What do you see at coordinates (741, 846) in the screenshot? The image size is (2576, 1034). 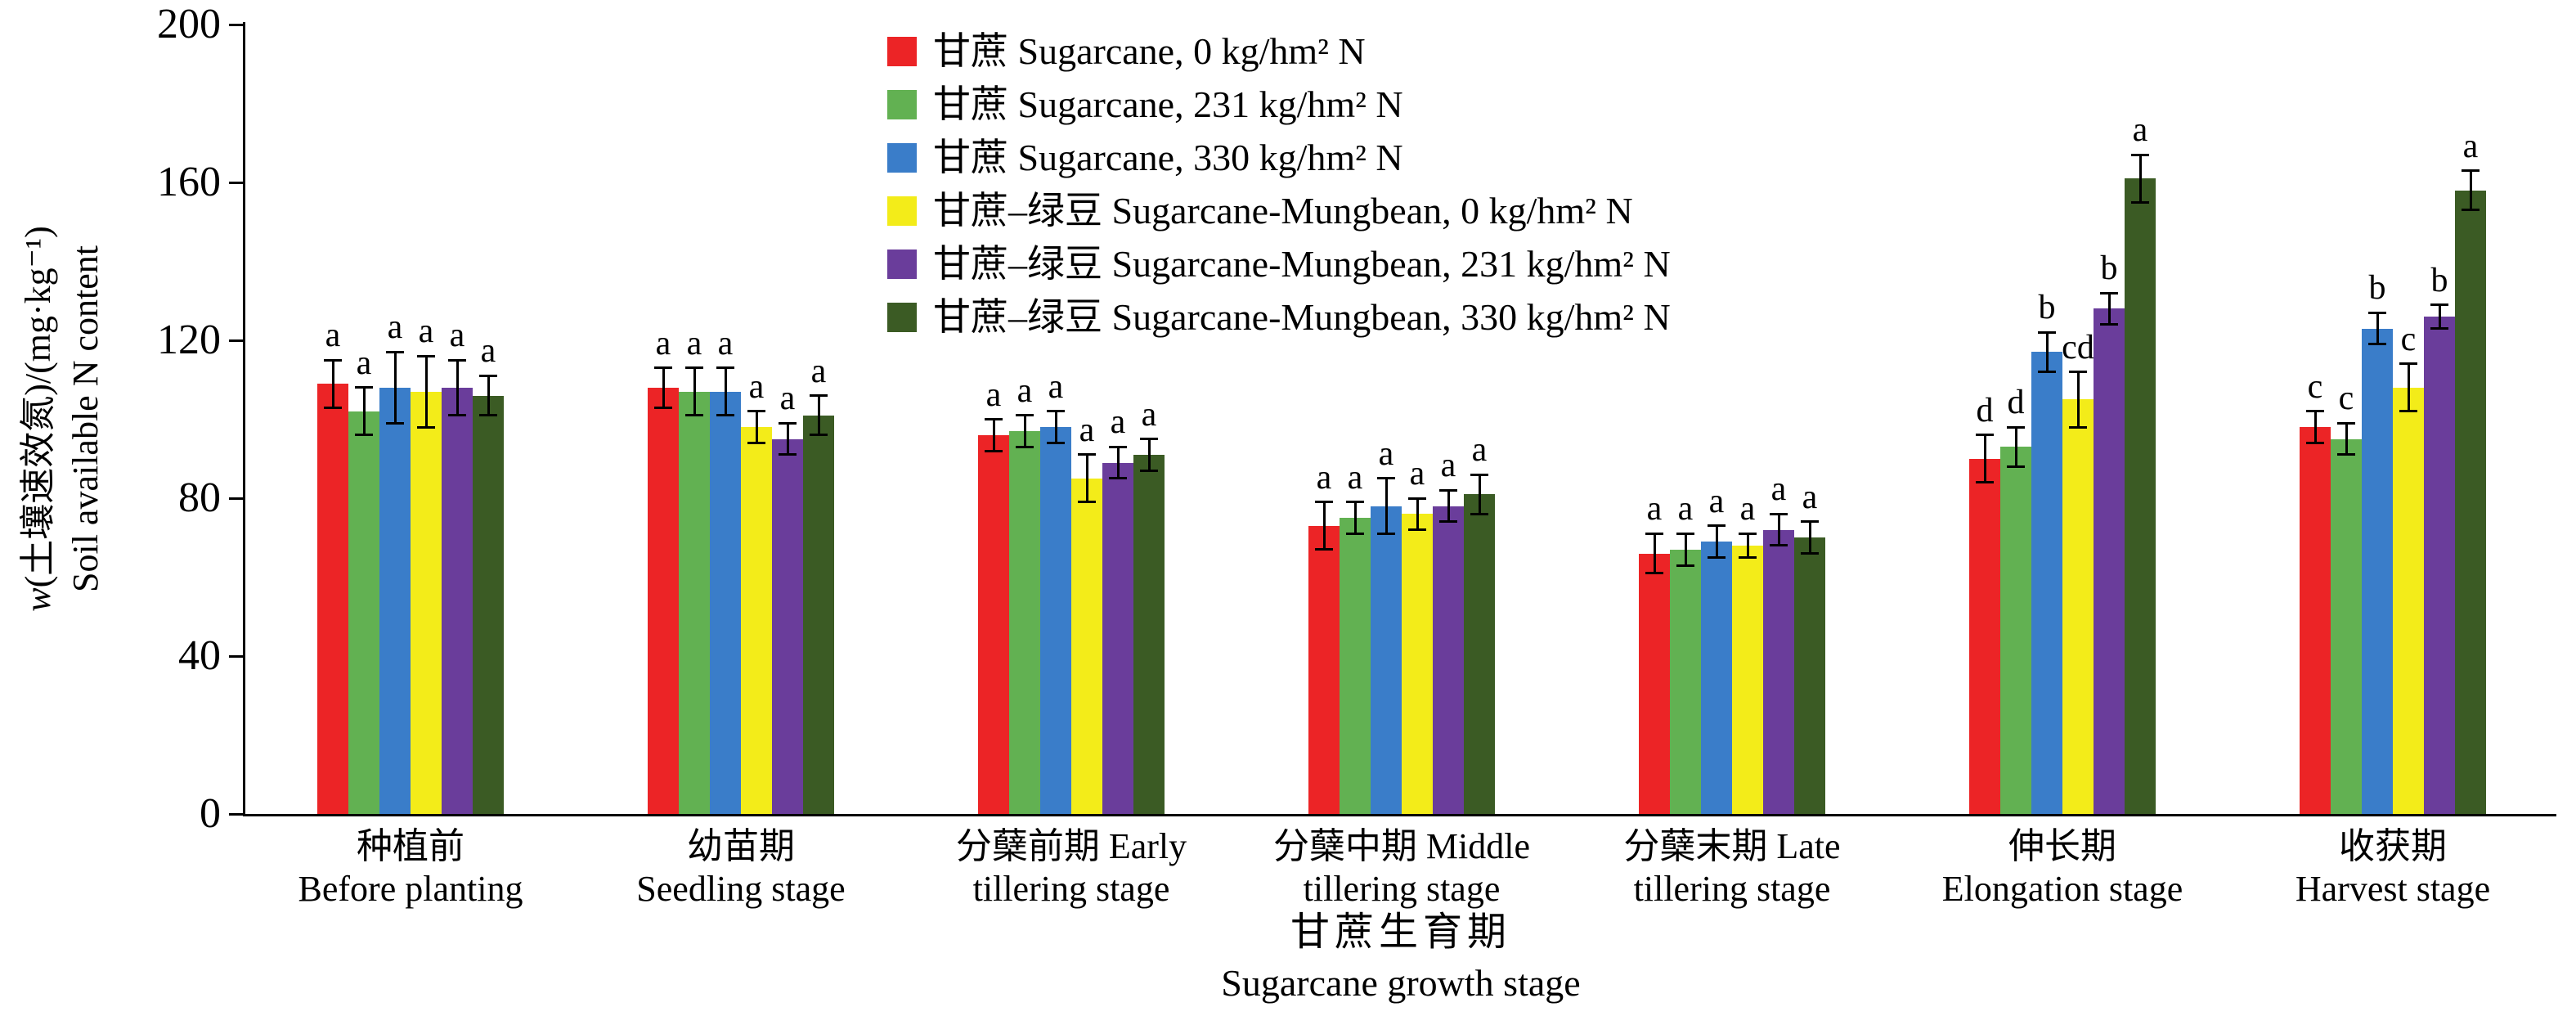 I see `x-category-label-line1: 幼苗期` at bounding box center [741, 846].